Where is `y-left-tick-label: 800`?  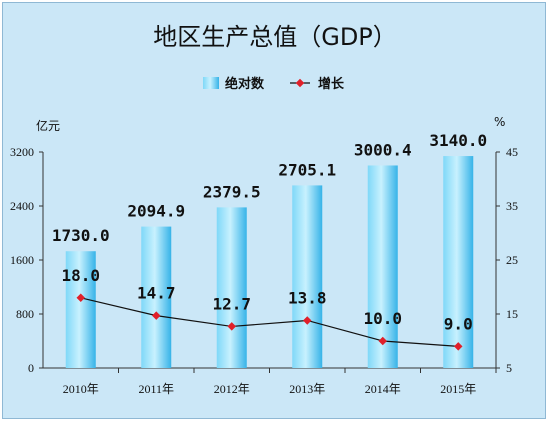 y-left-tick-label: 800 is located at coordinates (25, 314).